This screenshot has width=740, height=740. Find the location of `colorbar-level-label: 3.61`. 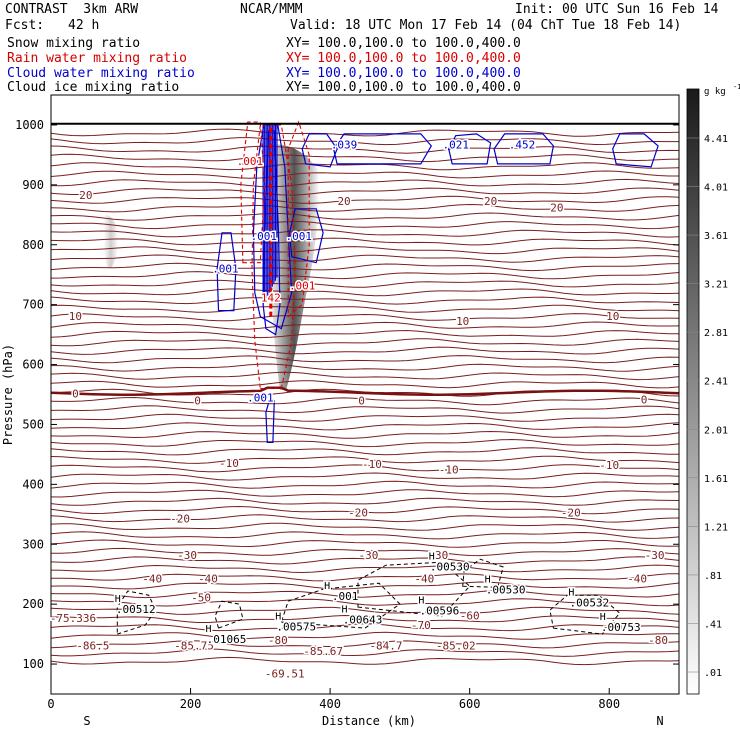

colorbar-level-label: 3.61 is located at coordinates (716, 236).